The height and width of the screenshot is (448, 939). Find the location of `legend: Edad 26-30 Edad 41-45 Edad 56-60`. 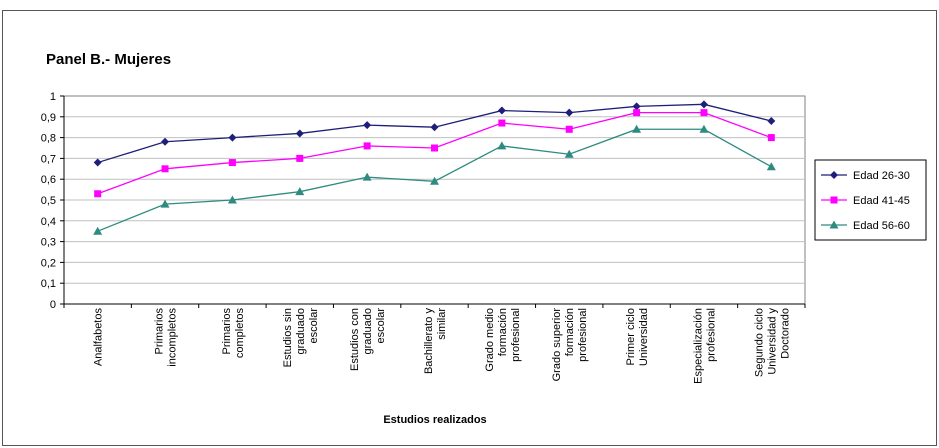

legend: Edad 26-30 Edad 41-45 Edad 56-60 is located at coordinates (870, 200).